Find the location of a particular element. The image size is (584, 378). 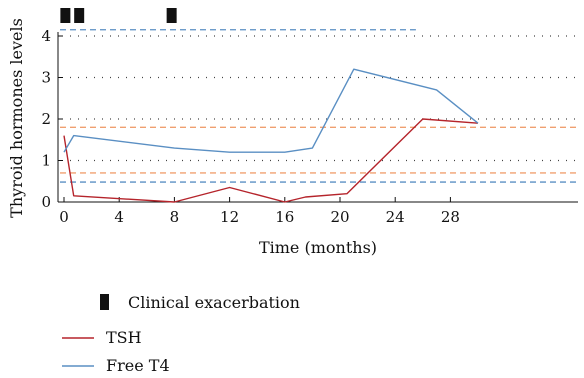

x-tick-label-20: 20 is located at coordinates (339, 217).